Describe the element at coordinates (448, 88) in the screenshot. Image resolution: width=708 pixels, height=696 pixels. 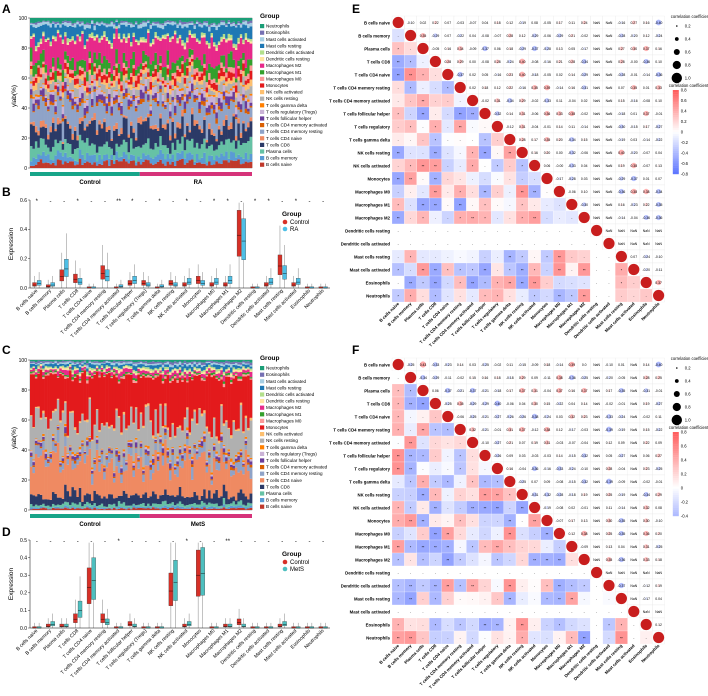
I see `sig-mark: *` at that location.